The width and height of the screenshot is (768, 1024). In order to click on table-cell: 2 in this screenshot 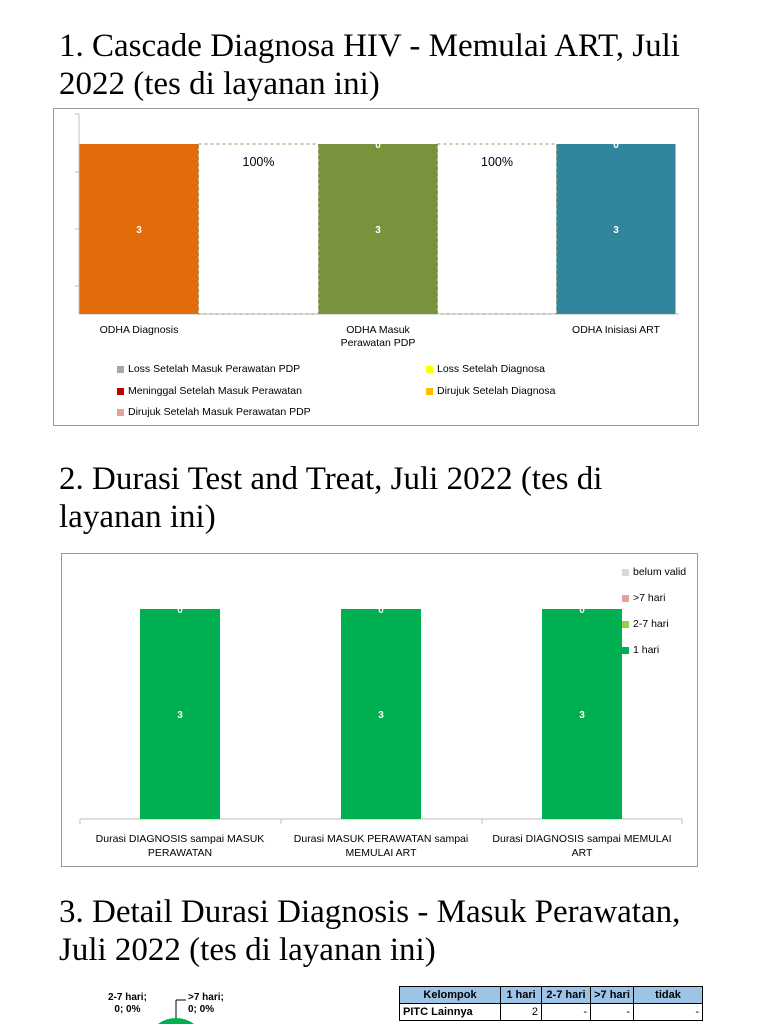, I will do `click(521, 1012)`.